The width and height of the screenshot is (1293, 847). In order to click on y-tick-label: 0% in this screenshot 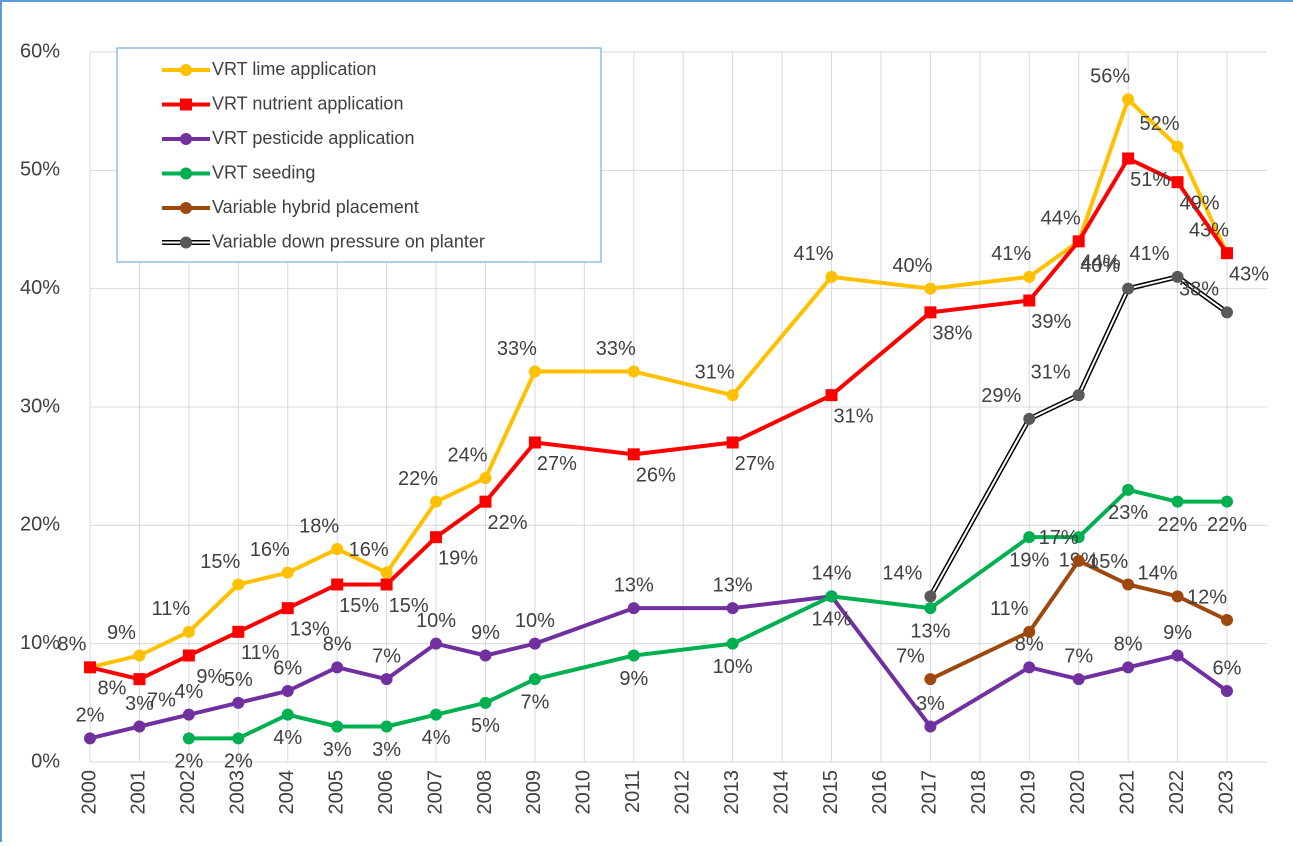, I will do `click(45, 761)`.